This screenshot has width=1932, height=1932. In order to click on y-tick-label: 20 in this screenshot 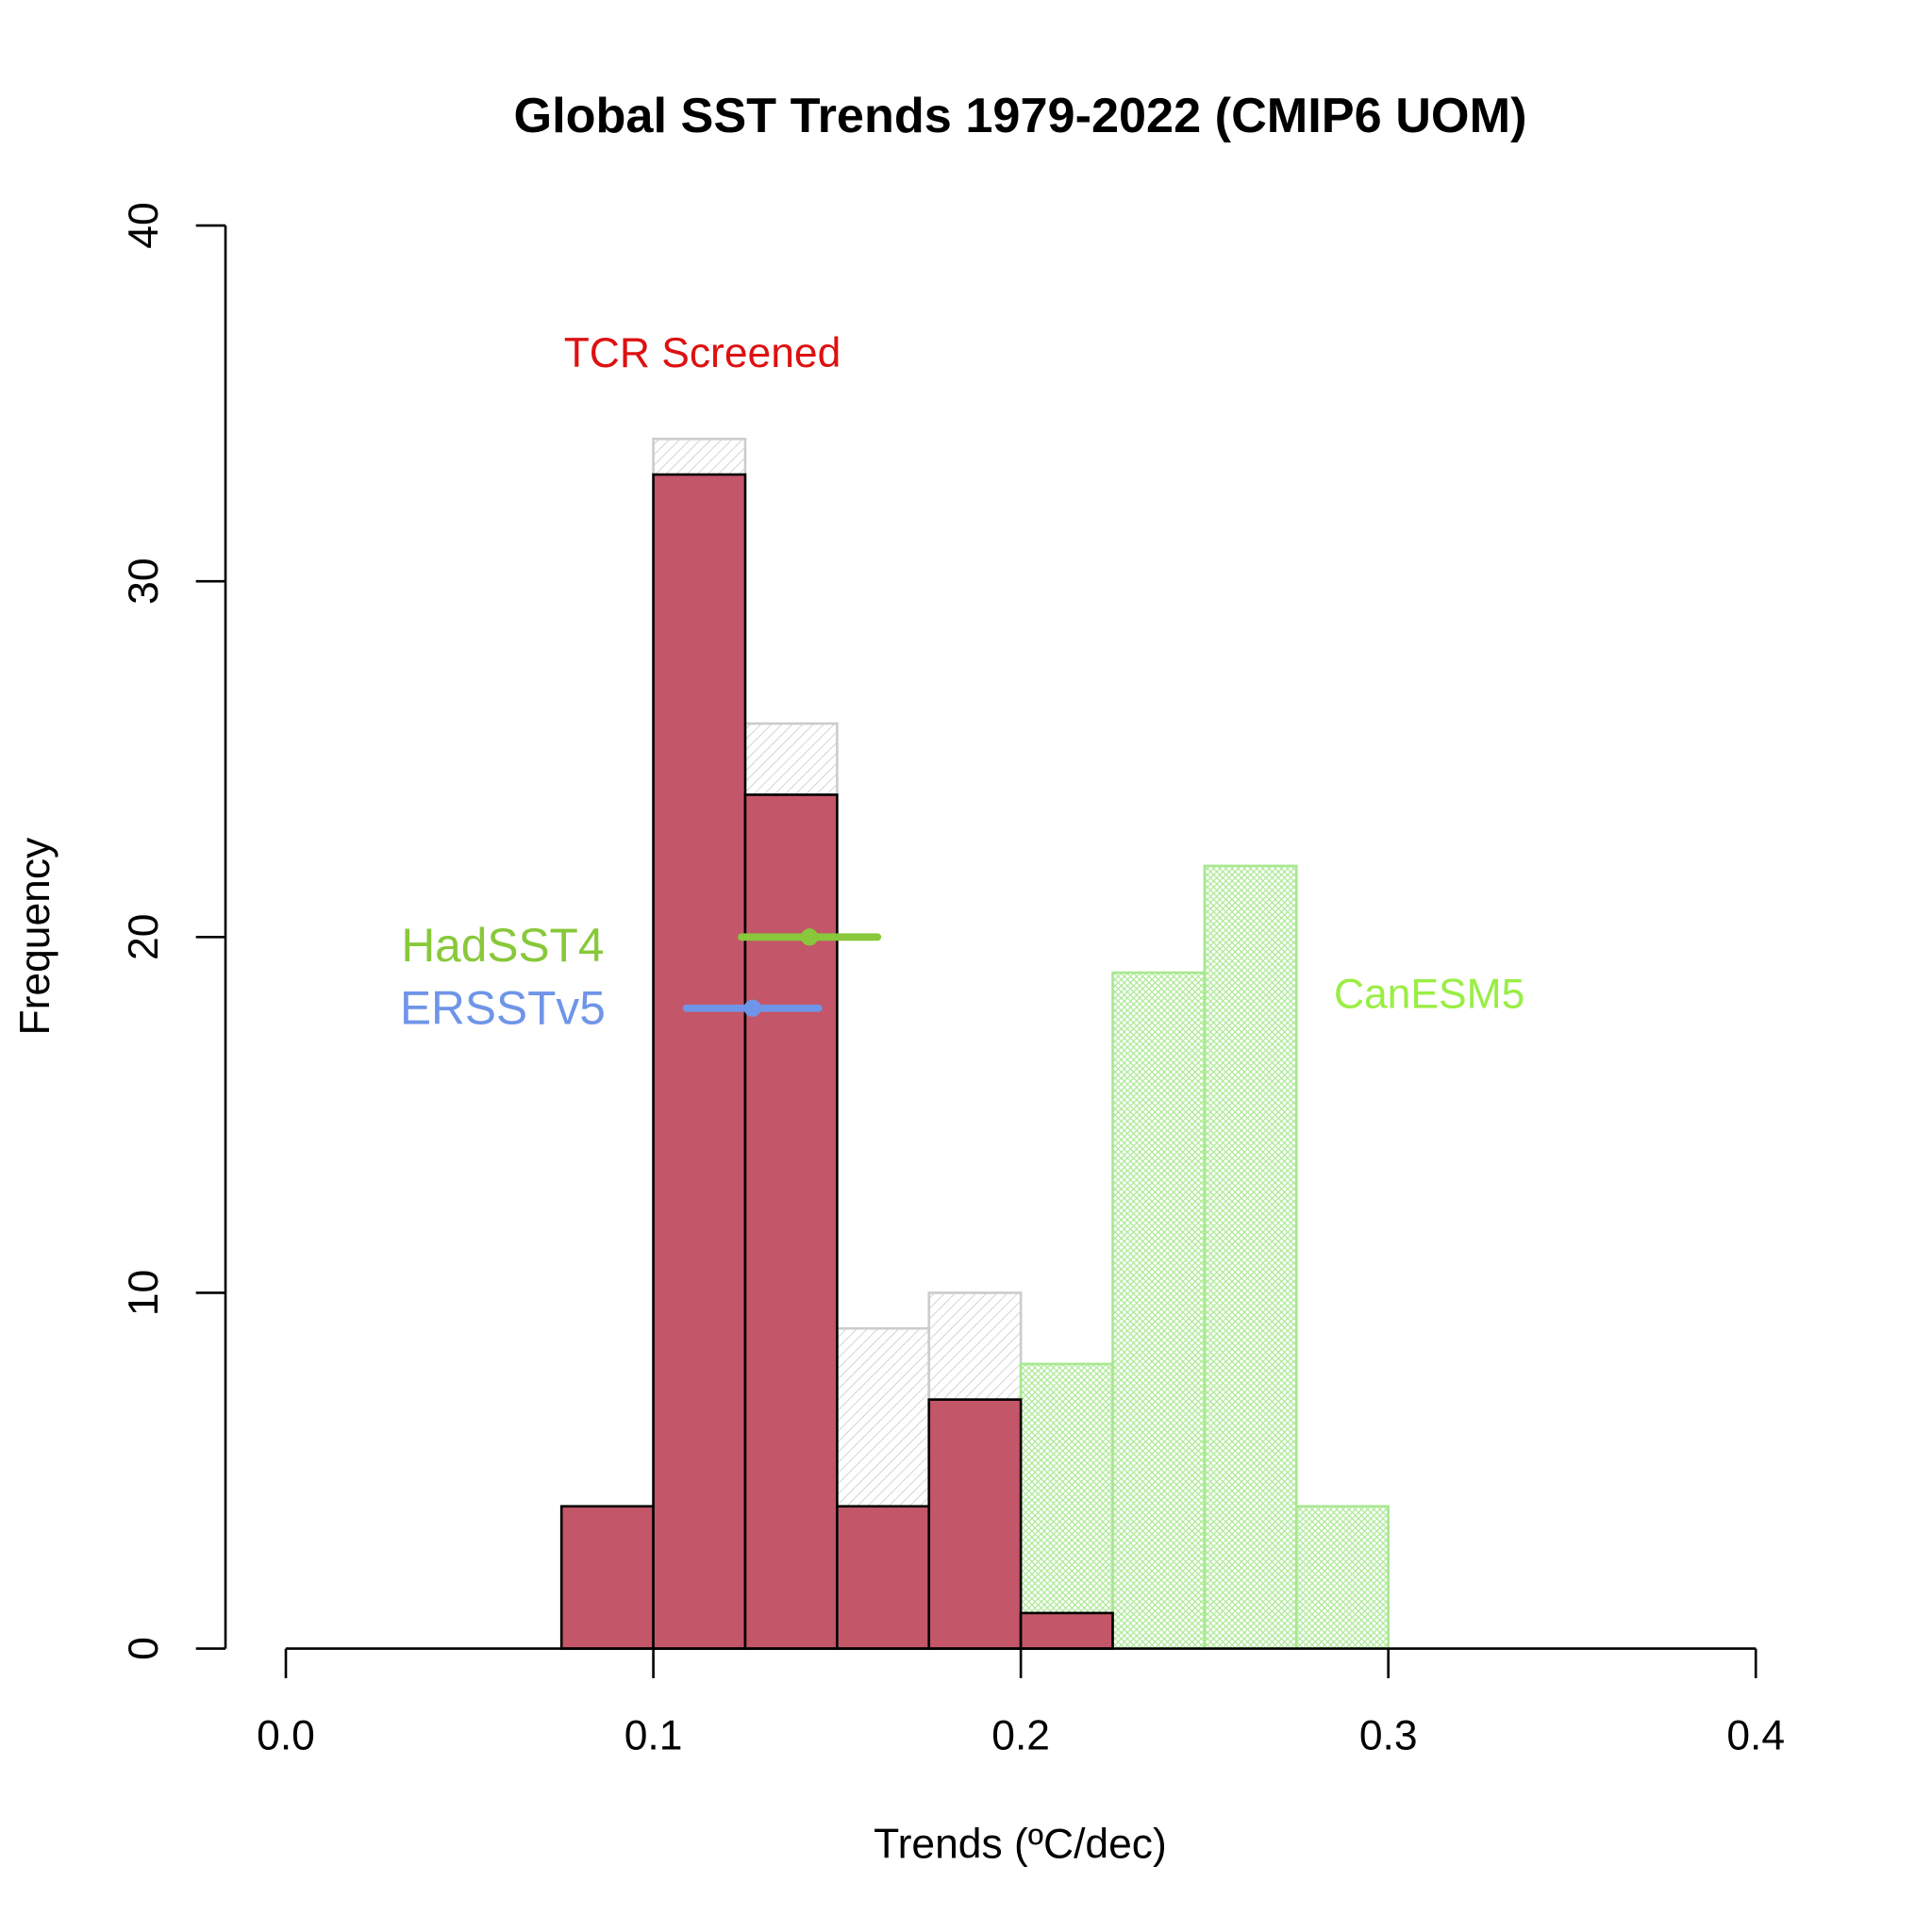, I will do `click(144, 937)`.